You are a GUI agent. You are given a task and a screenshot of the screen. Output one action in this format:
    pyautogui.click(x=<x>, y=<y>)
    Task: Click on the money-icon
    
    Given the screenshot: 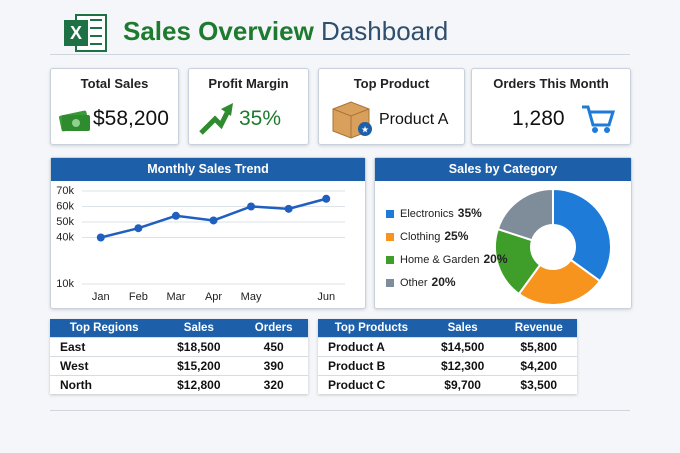 What is the action you would take?
    pyautogui.click(x=74, y=121)
    